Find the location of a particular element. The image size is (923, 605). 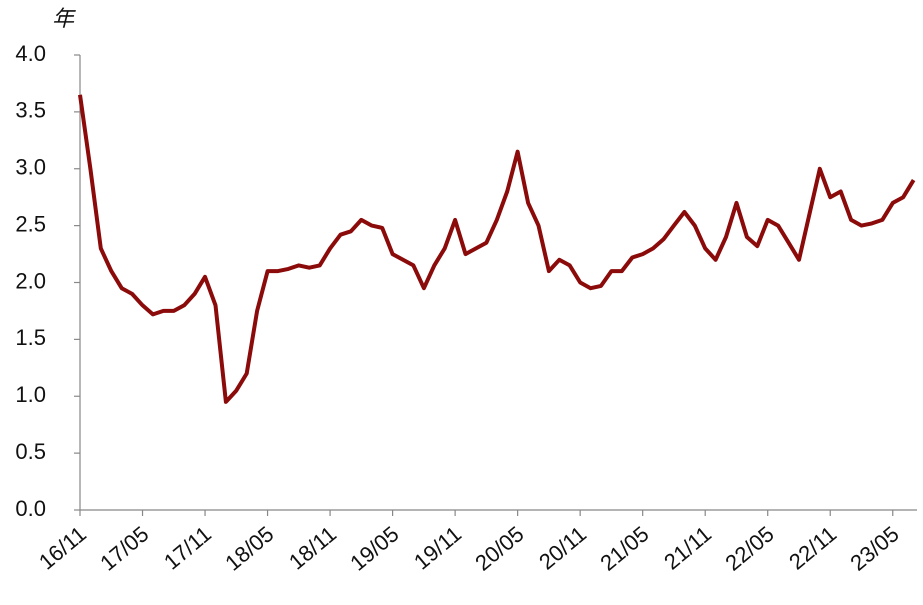

x-tick-label: 22/05 is located at coordinates (749, 548).